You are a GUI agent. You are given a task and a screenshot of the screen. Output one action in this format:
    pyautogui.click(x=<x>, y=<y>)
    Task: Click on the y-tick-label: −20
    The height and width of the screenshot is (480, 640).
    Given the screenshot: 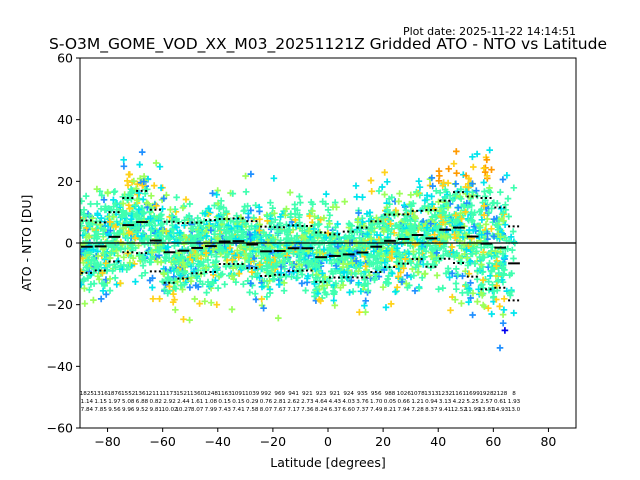 What is the action you would take?
    pyautogui.click(x=60, y=304)
    